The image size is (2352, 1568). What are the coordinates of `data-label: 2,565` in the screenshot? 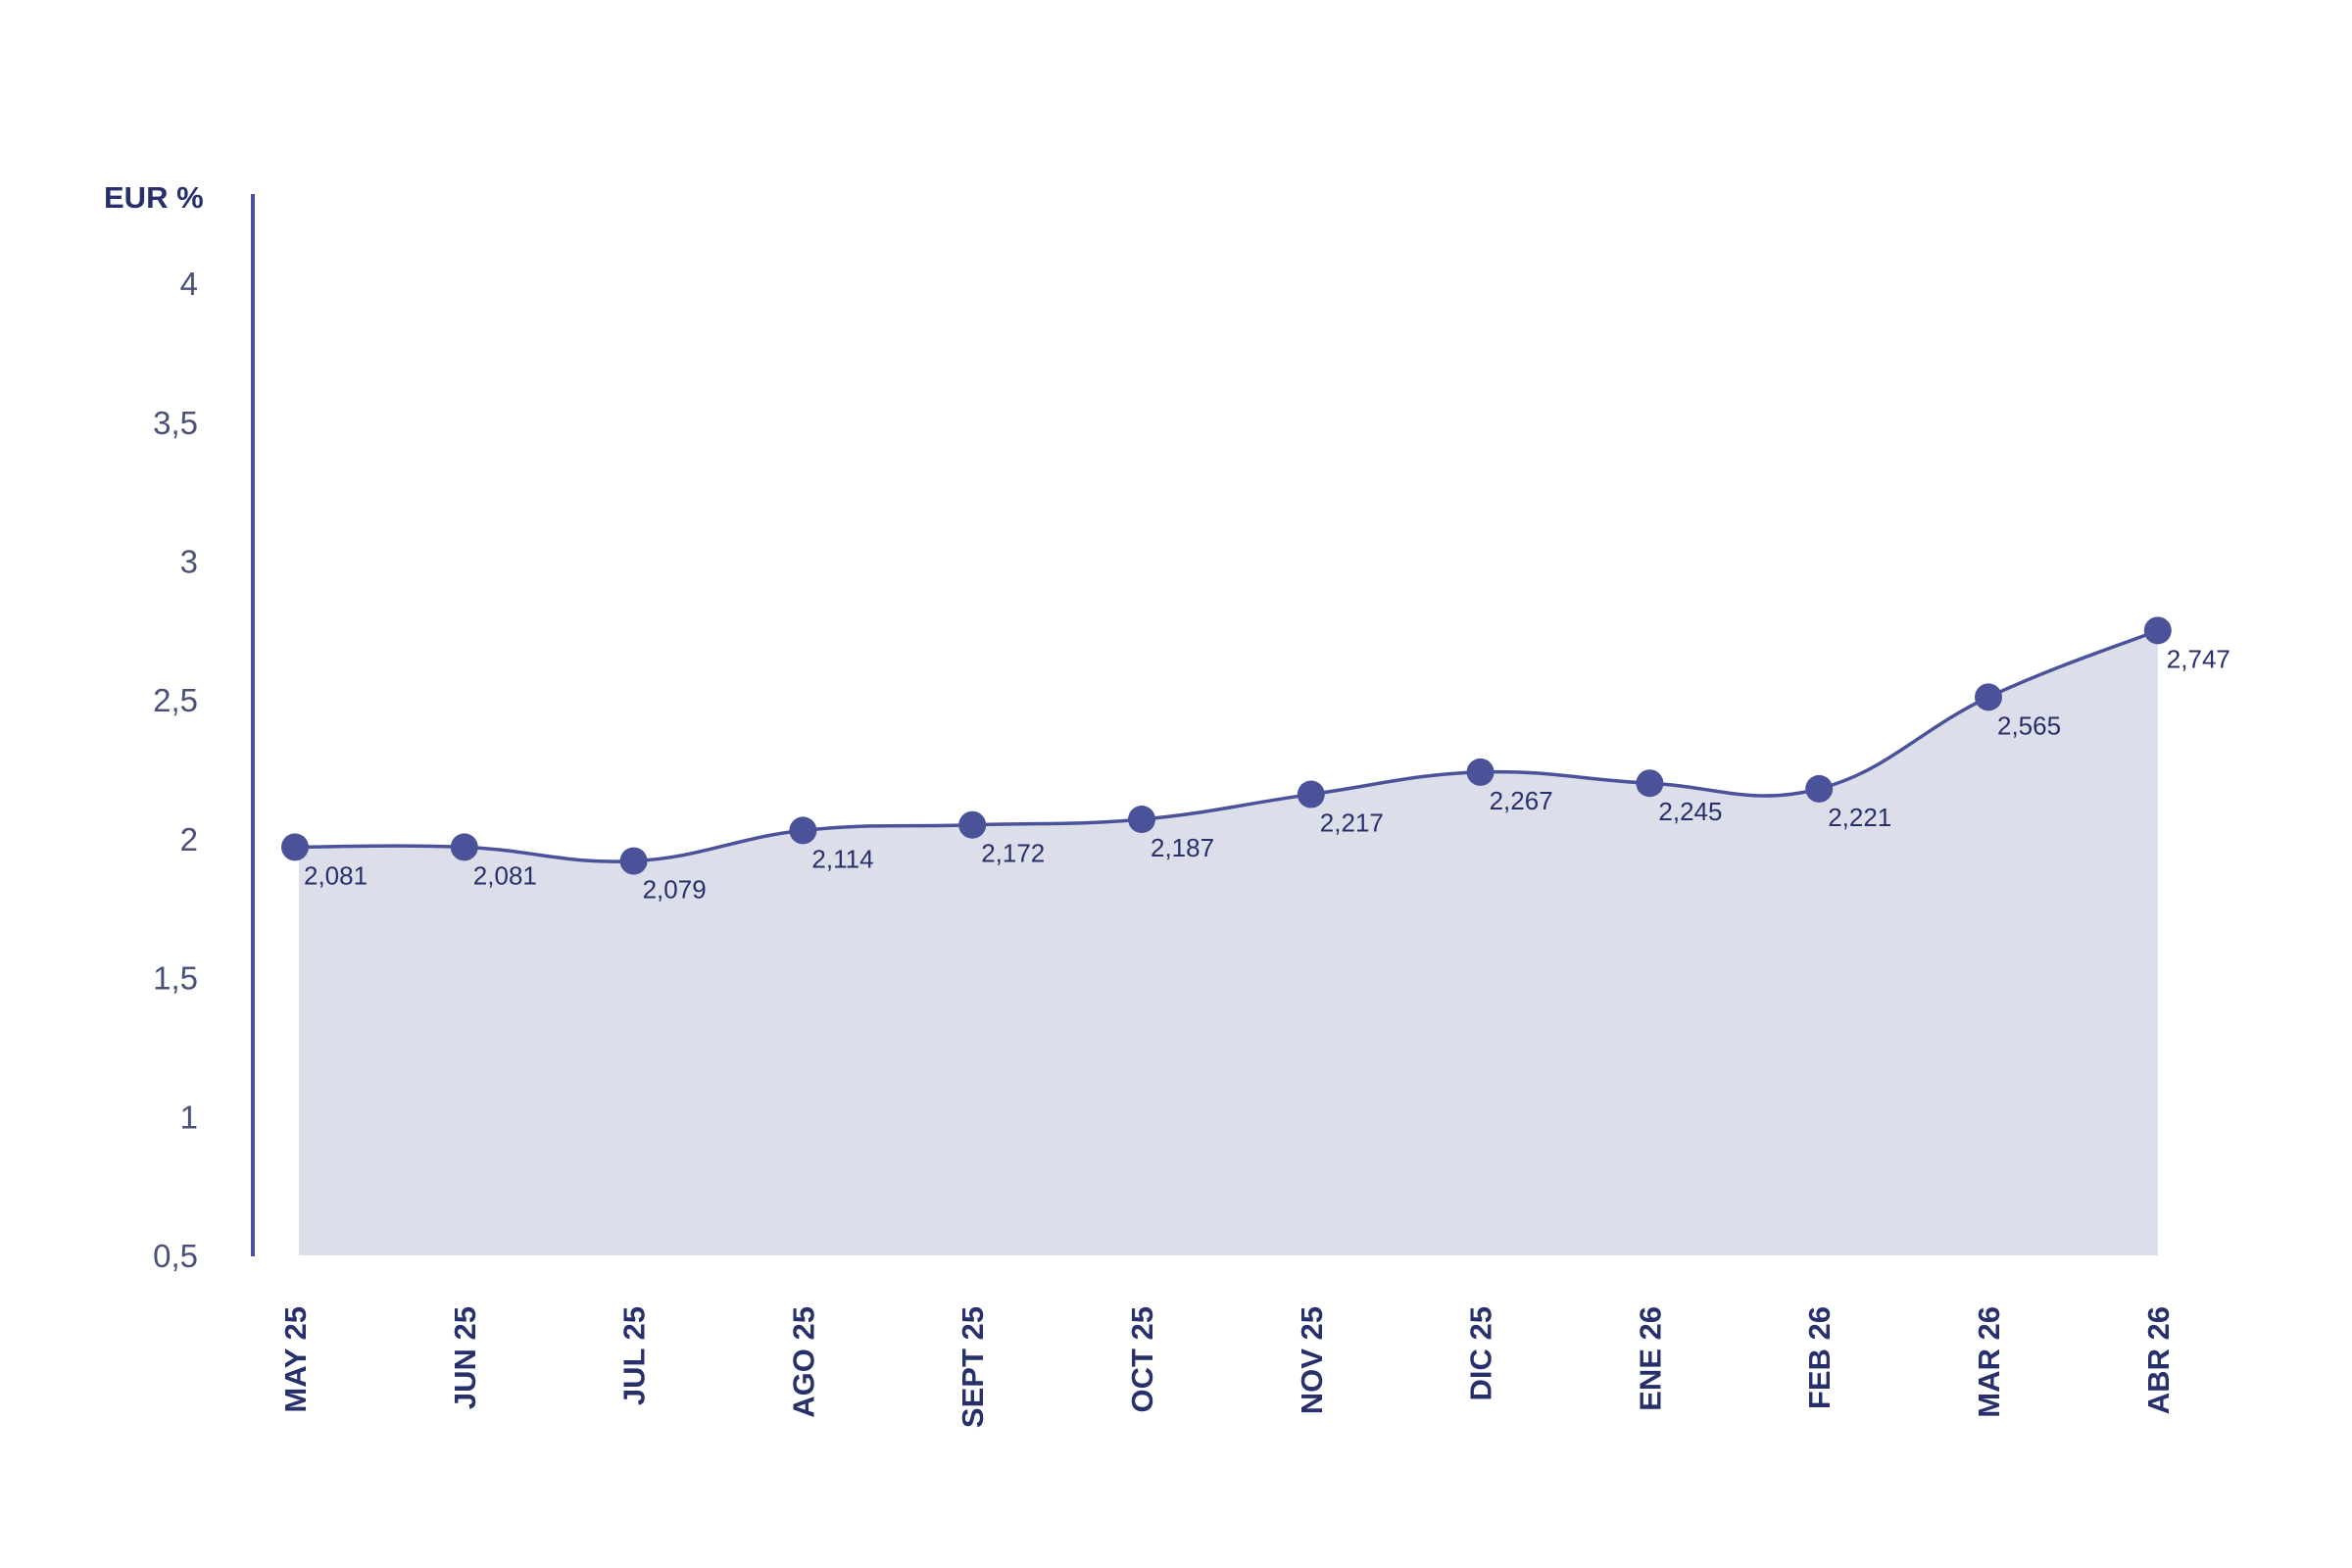 It's located at (2029, 725).